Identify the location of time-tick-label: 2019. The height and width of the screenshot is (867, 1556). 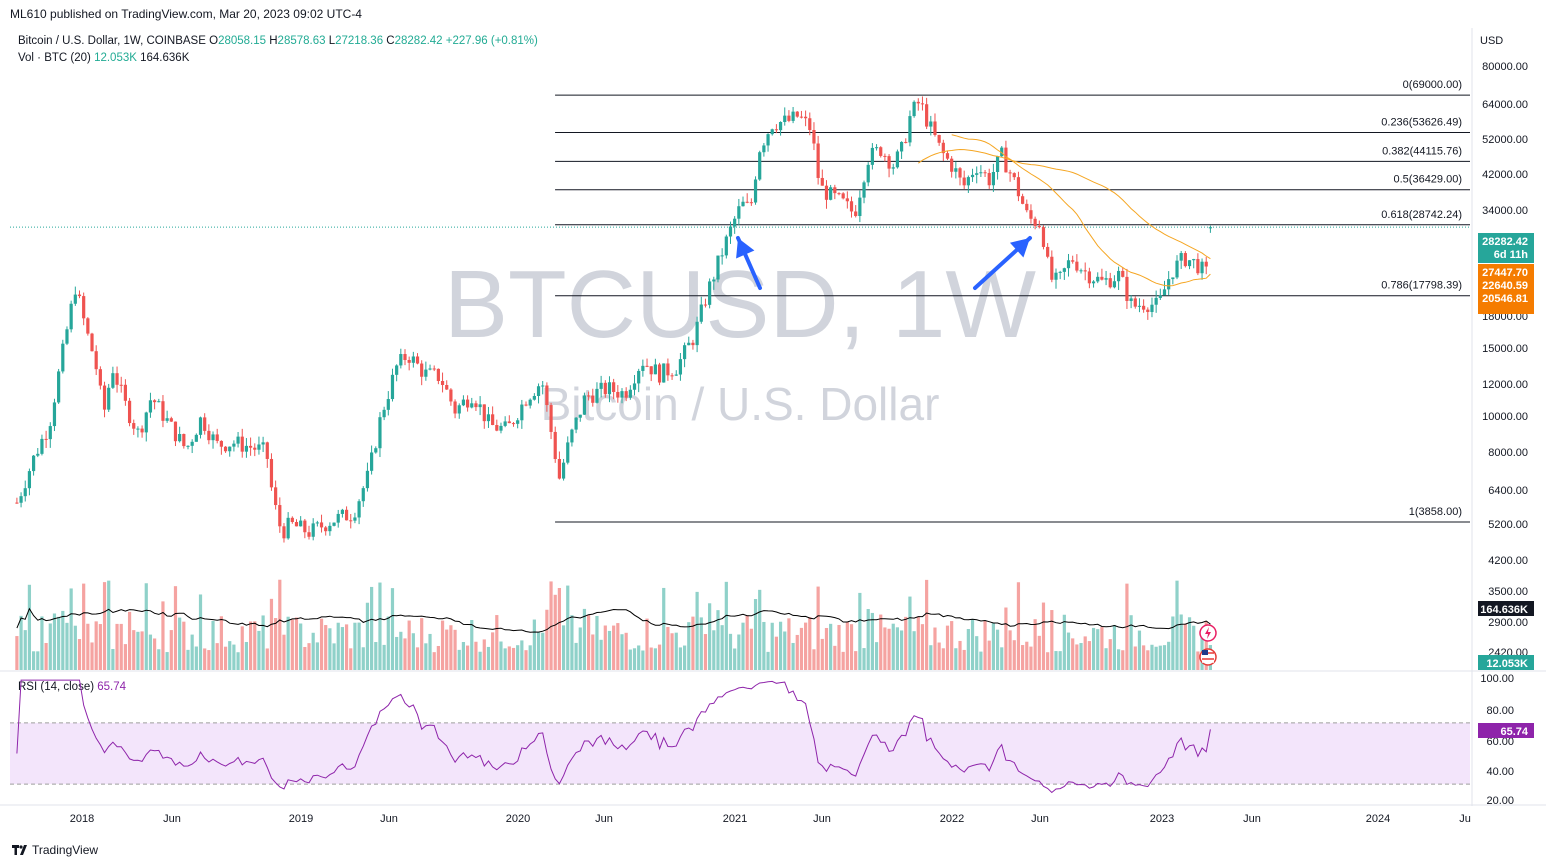
(301, 819).